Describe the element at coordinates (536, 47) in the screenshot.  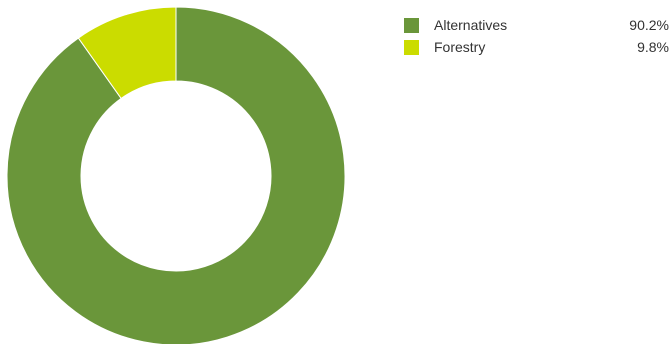
I see `legend-item-forestry: Forestry 9.8%` at that location.